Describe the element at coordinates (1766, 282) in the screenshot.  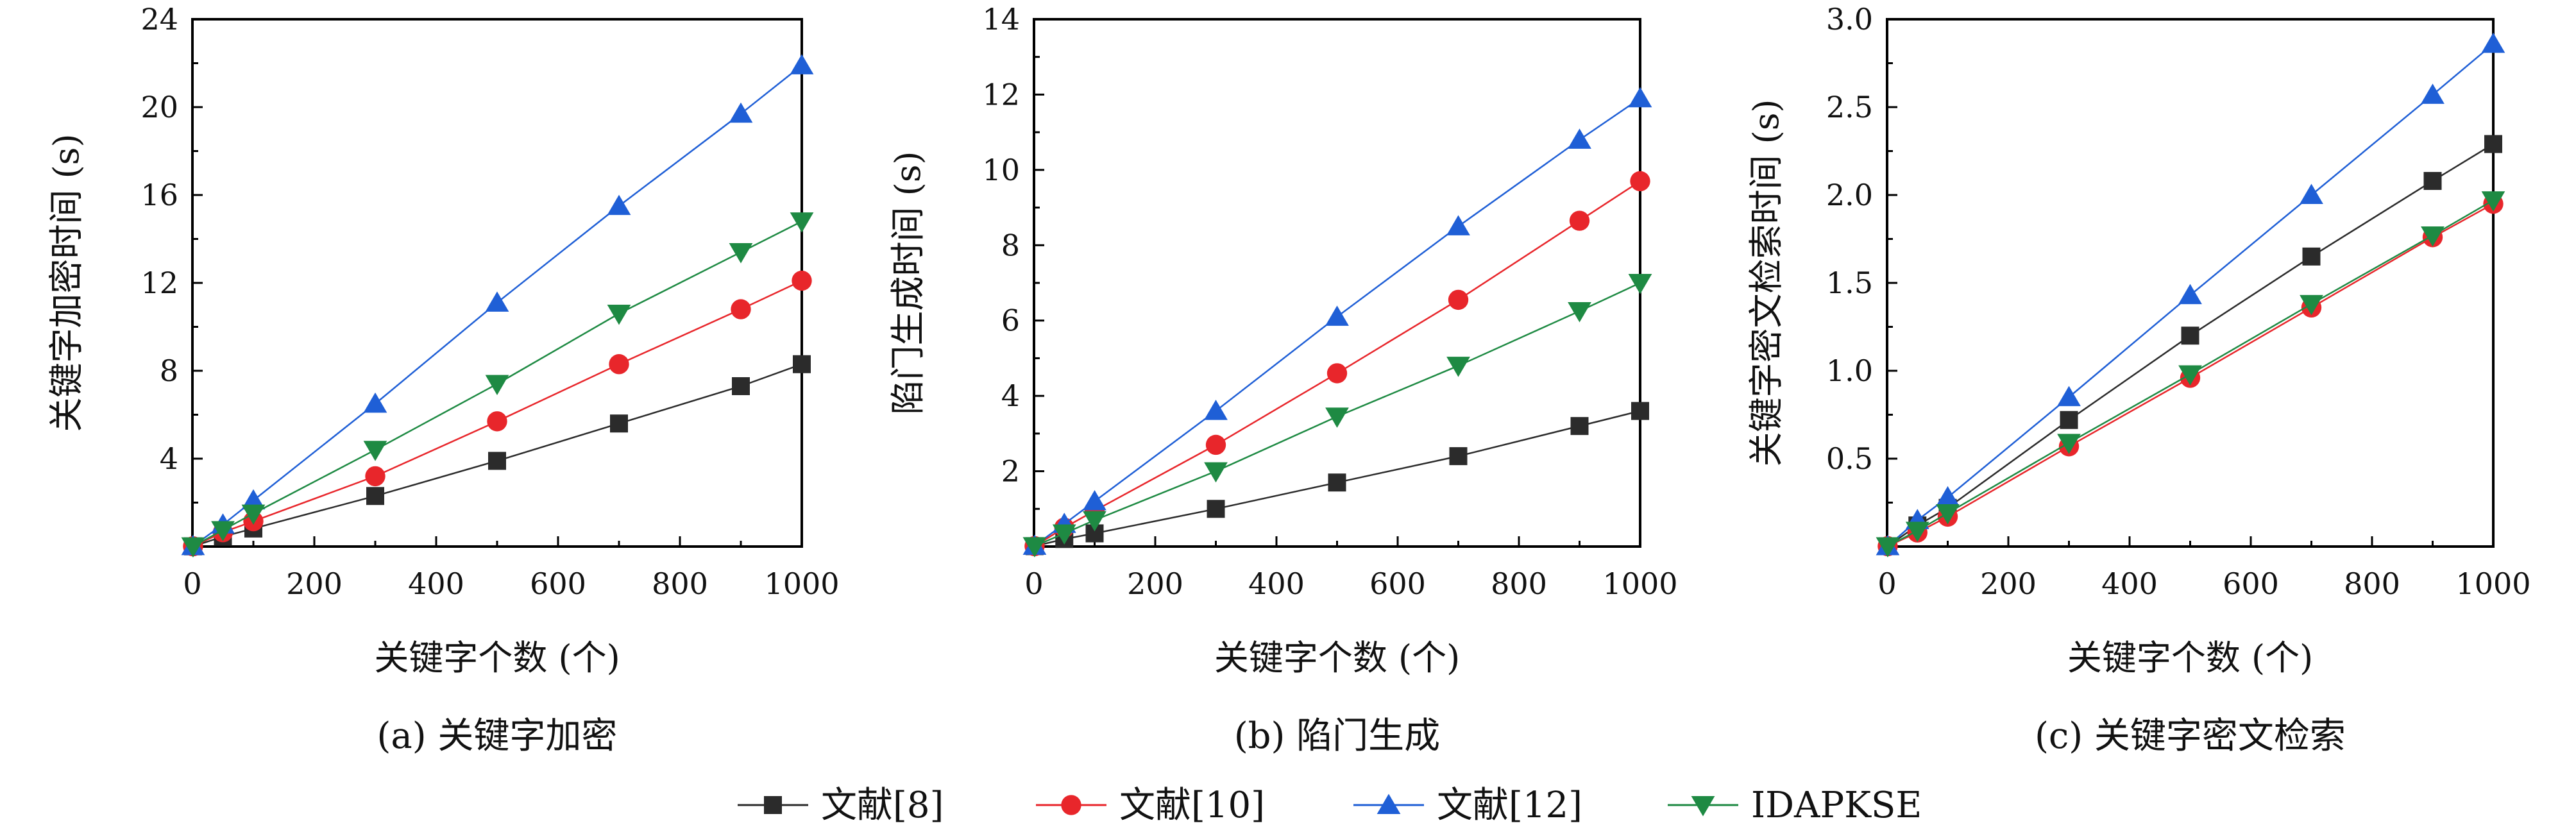
I see `y-axis-label: 关键字密文检索时间 (s)` at that location.